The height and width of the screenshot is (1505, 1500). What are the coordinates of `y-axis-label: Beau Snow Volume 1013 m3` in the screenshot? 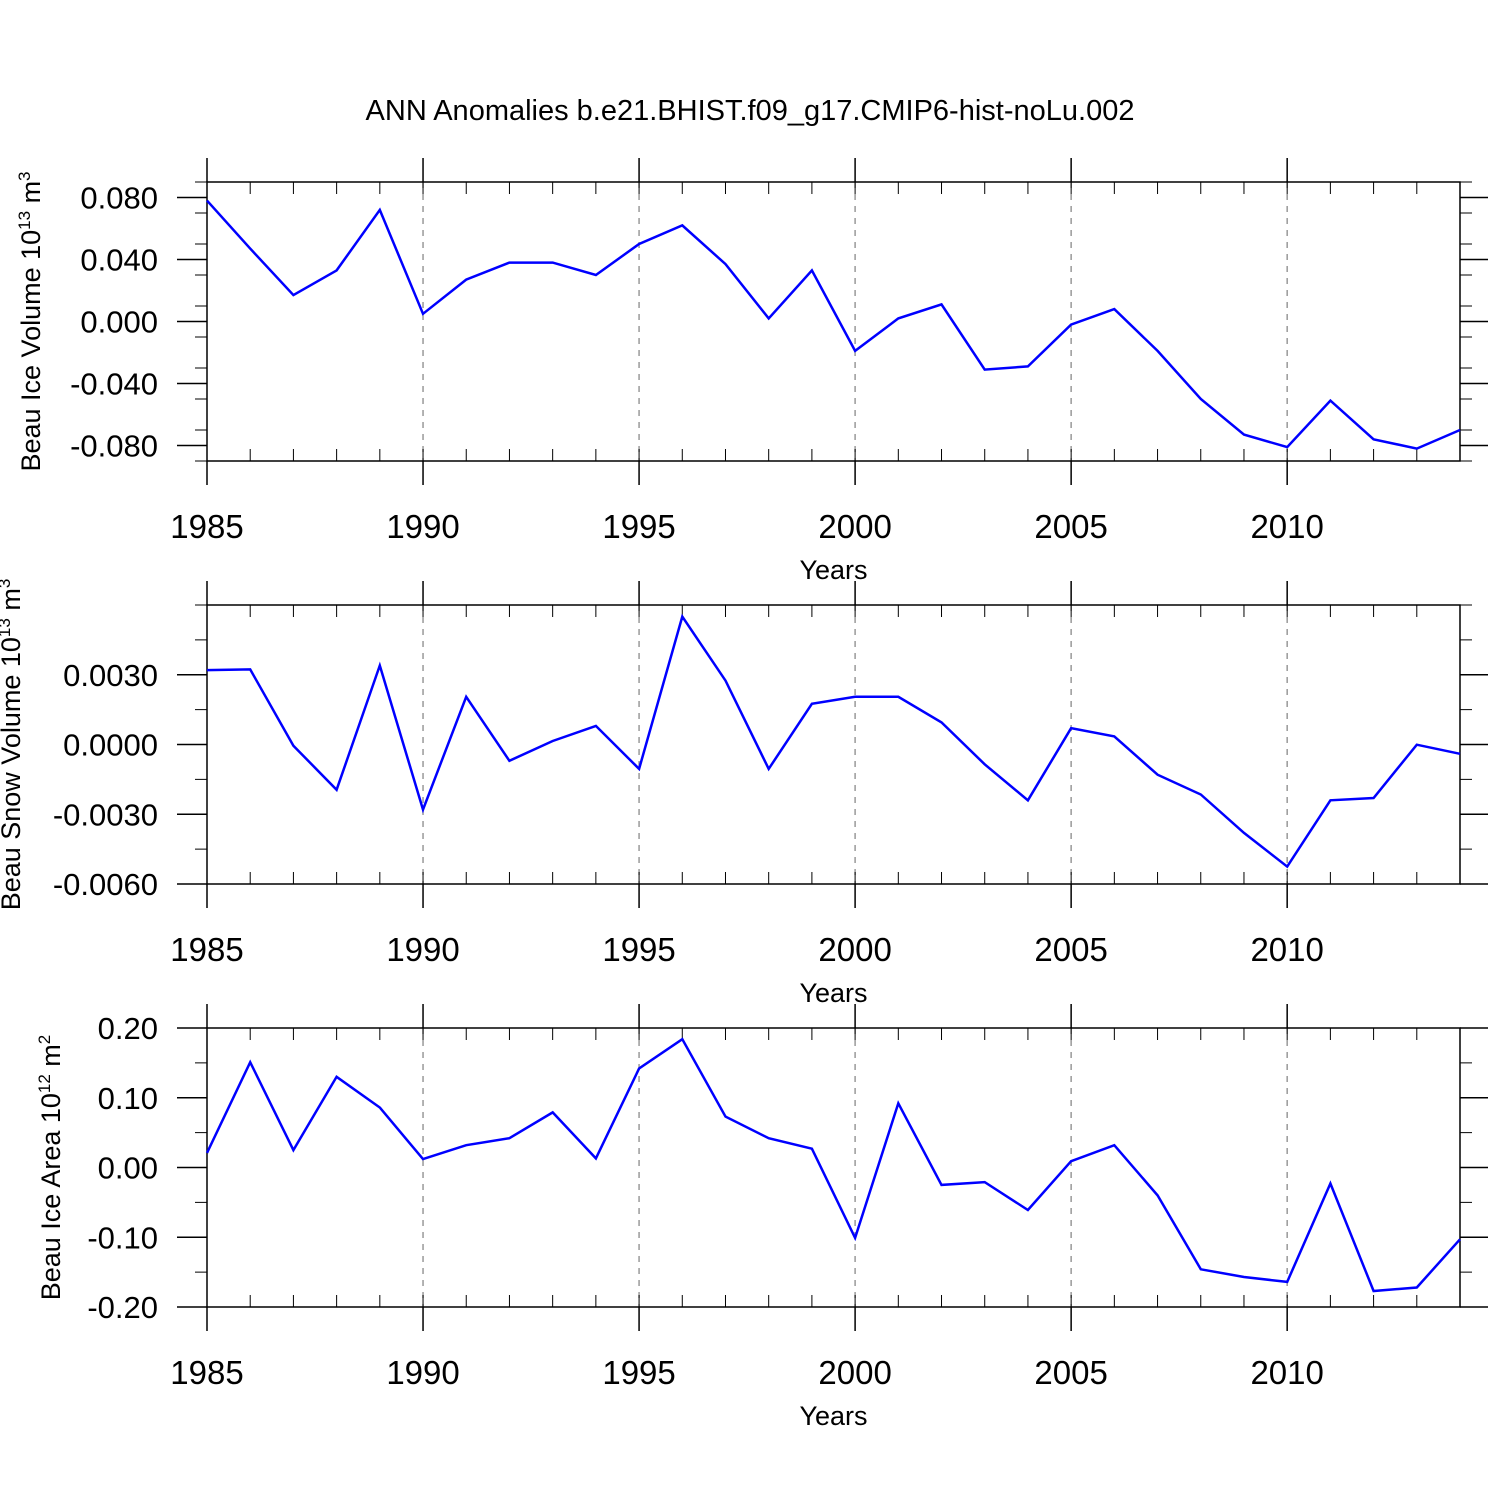 It's located at (13, 745).